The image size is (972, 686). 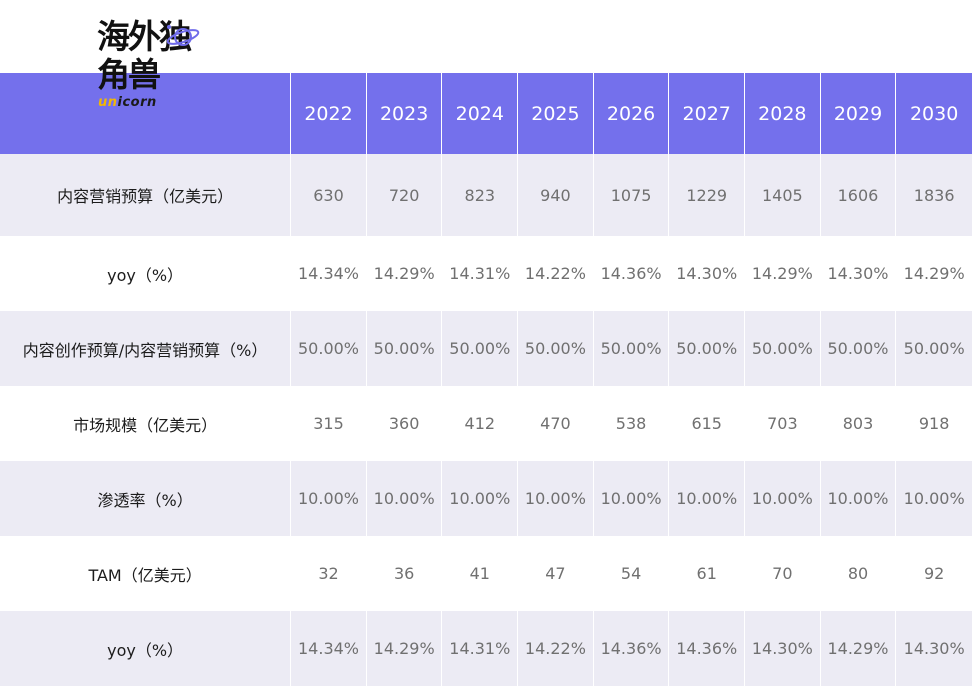 What do you see at coordinates (783, 573) in the screenshot?
I see `table-cell: 70` at bounding box center [783, 573].